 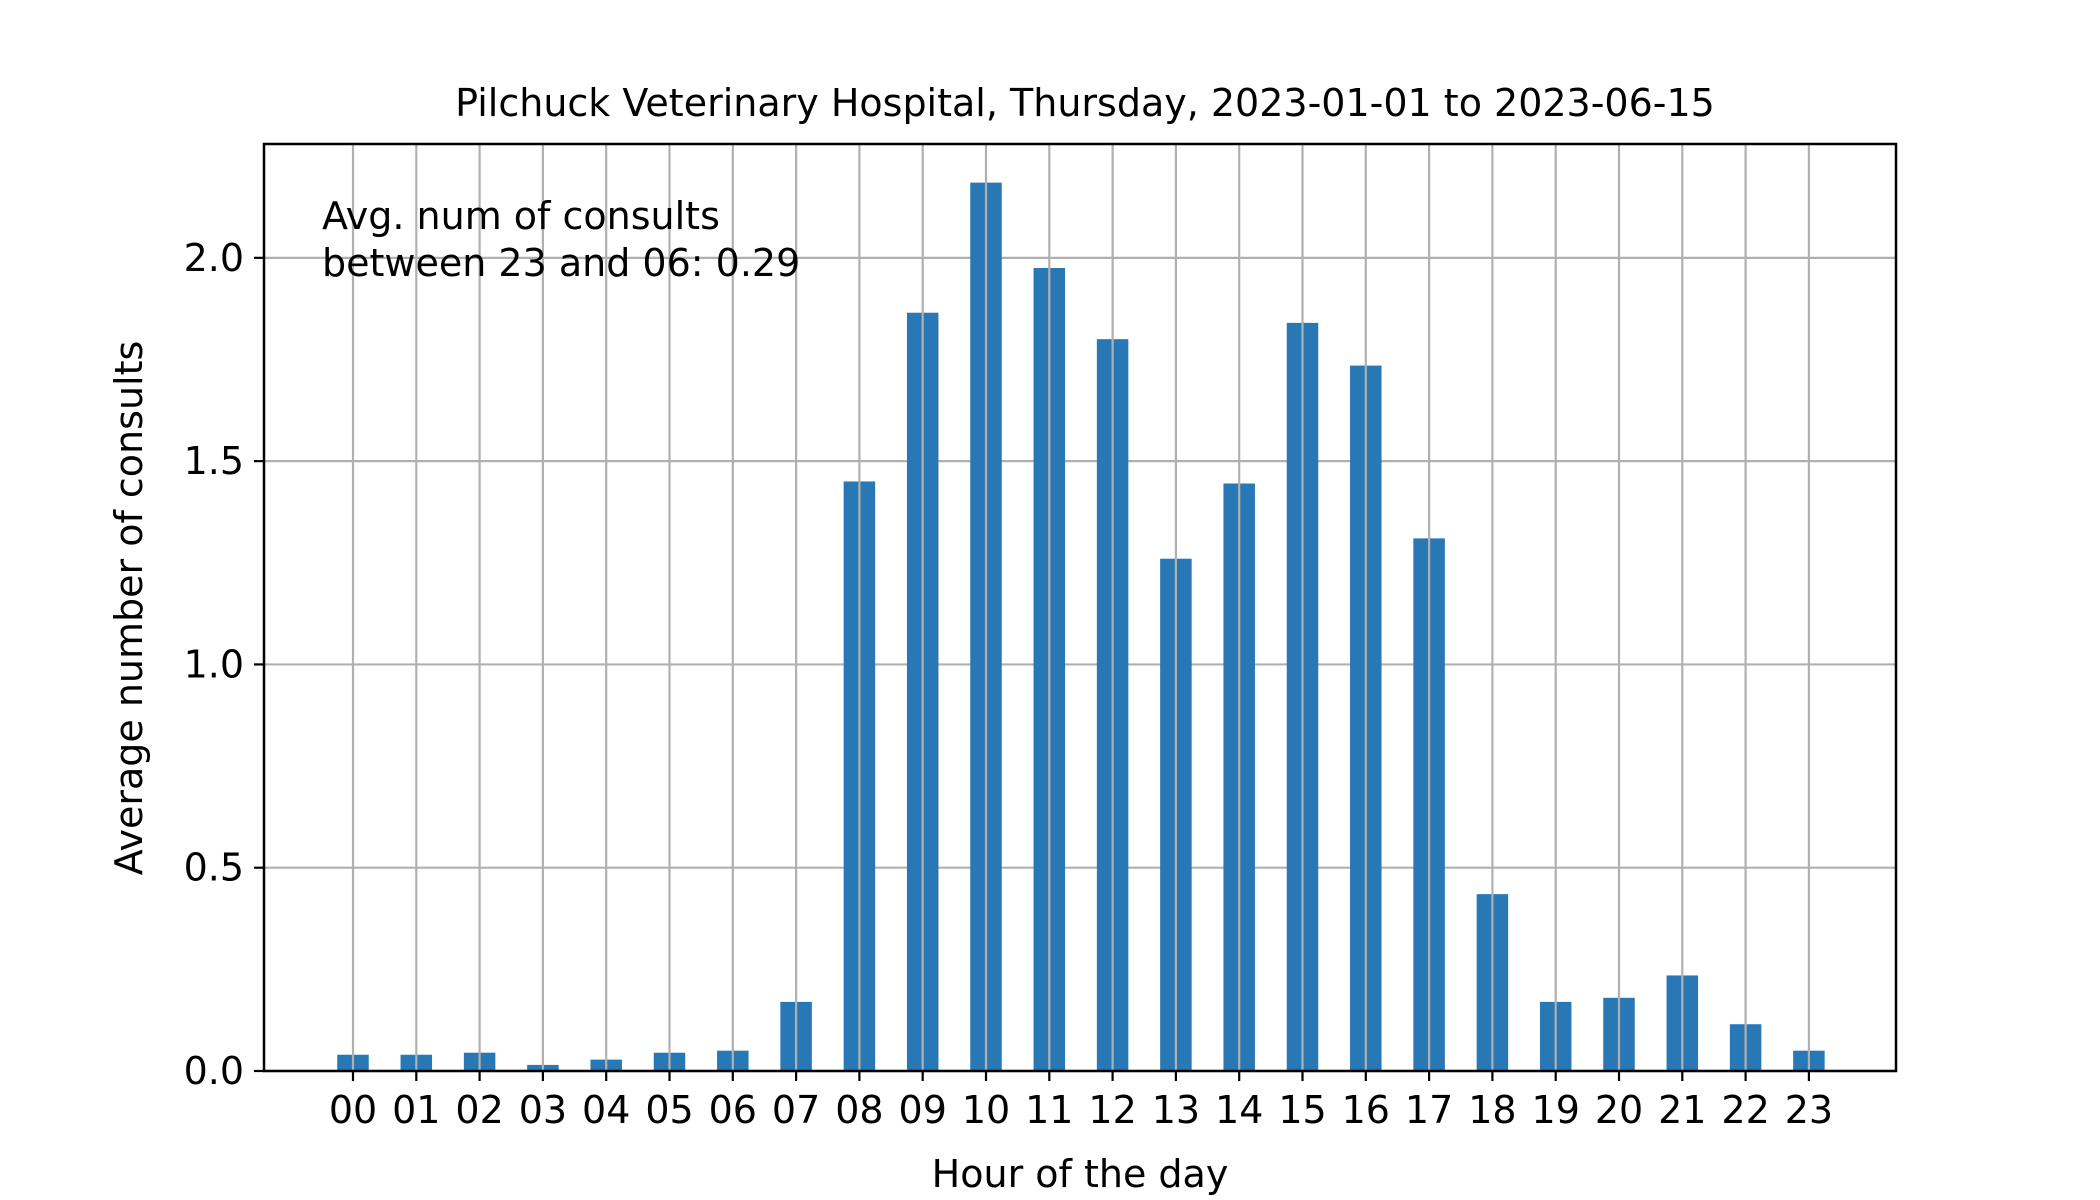 I want to click on x-axis-label: Hour of the day, so click(x=1080, y=1174).